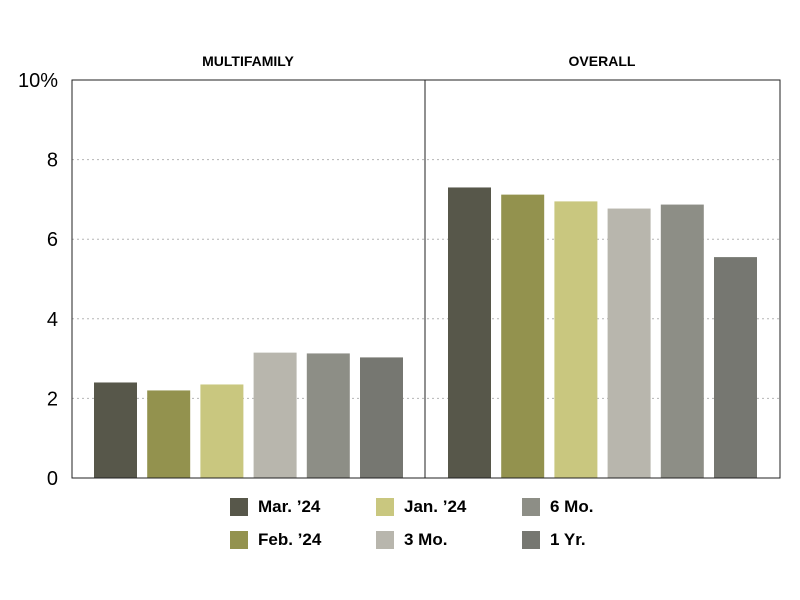  I want to click on legend-label: 3 Mo., so click(426, 539).